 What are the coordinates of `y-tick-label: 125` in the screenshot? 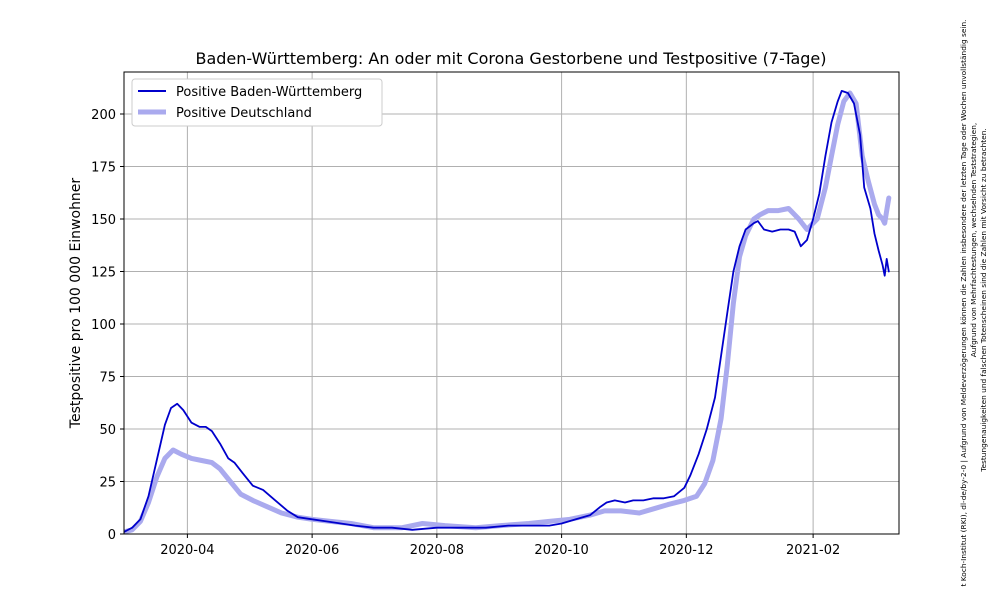 It's located at (103, 273).